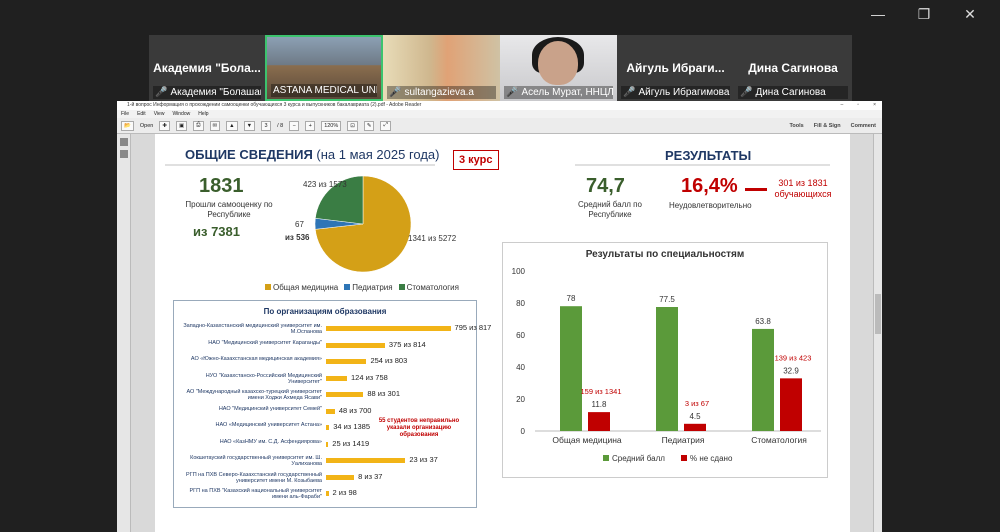 The height and width of the screenshot is (532, 1000). What do you see at coordinates (124, 142) in the screenshot?
I see `pages-icon` at bounding box center [124, 142].